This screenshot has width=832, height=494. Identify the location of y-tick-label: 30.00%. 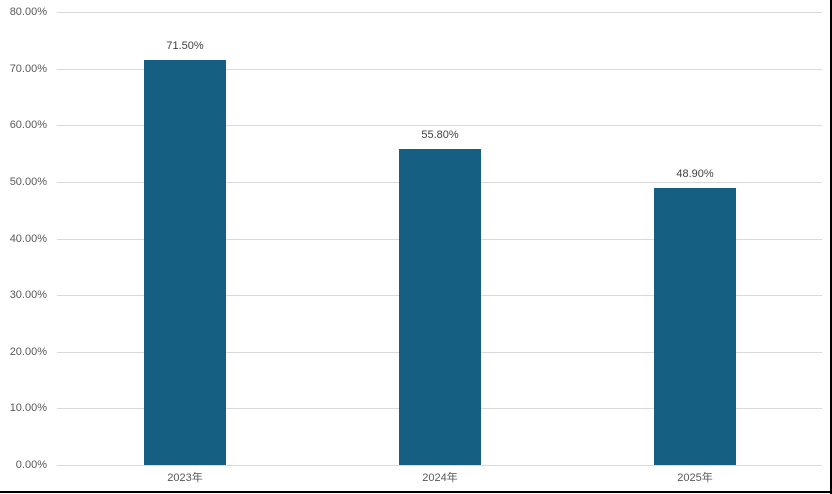
(28, 295).